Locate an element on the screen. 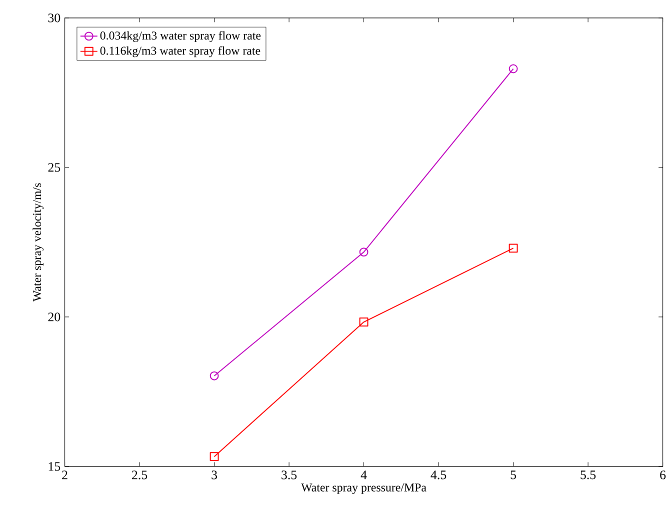 This screenshot has height=525, width=670. x-tick-label: 3.5 is located at coordinates (289, 475).